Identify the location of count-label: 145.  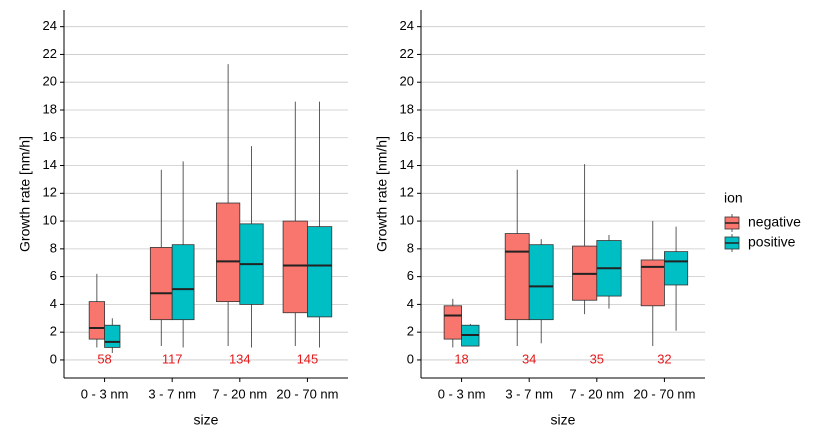
(308, 358).